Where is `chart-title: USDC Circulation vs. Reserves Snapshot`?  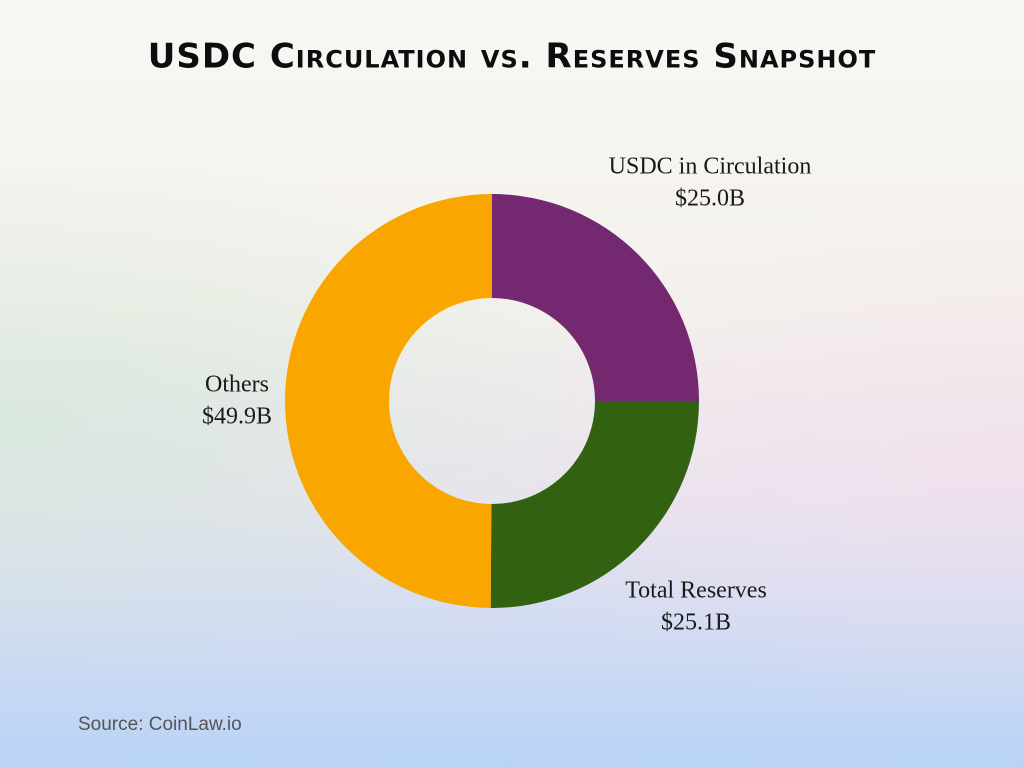
chart-title: USDC Circulation vs. Reserves Snapshot is located at coordinates (512, 57).